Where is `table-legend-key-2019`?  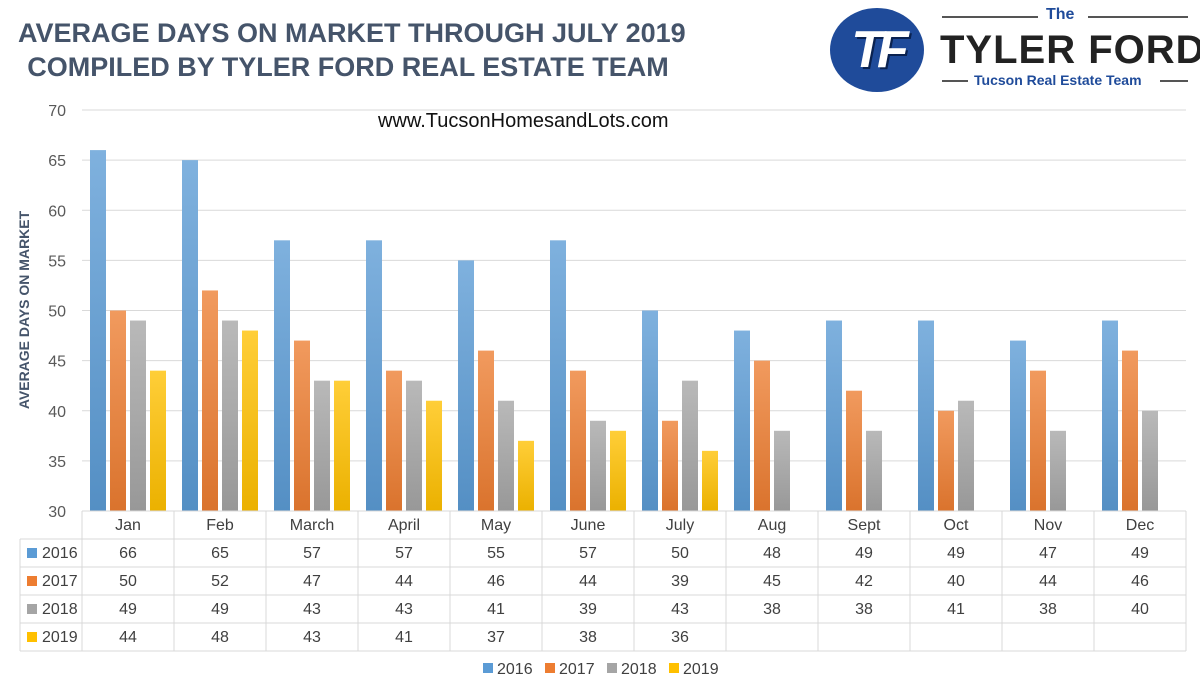
table-legend-key-2019 is located at coordinates (32, 637).